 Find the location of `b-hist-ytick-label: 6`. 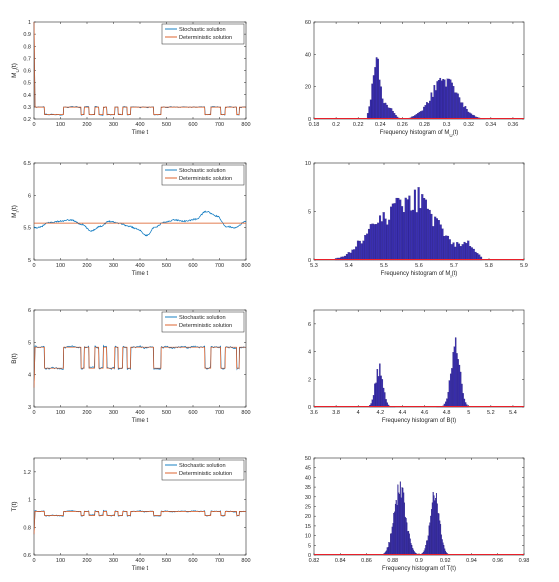

b-hist-ytick-label: 6 is located at coordinates (309, 325).